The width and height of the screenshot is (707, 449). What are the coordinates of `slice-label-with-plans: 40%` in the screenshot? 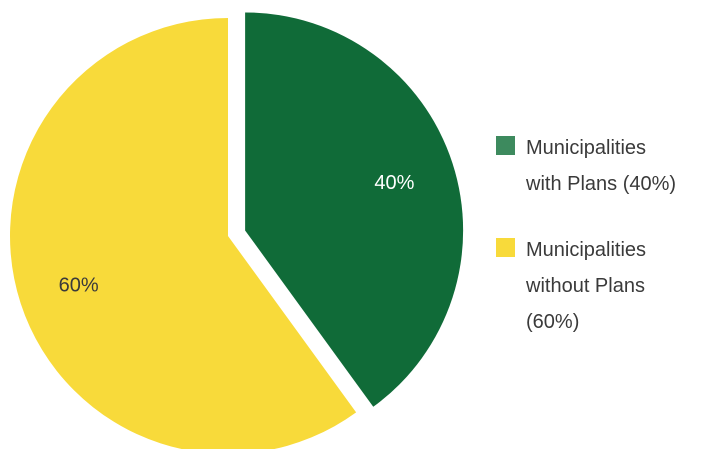 It's located at (394, 183).